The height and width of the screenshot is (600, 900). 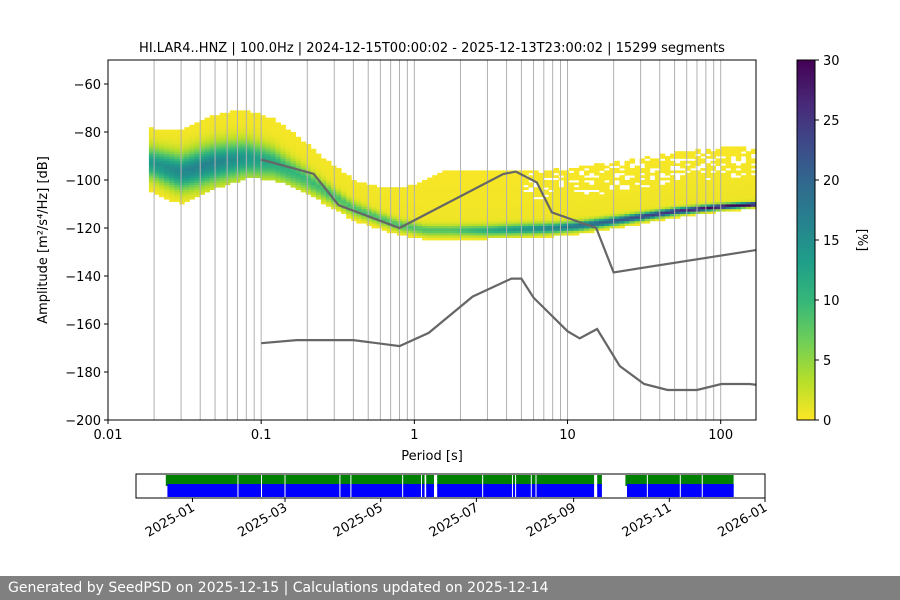 I want to click on x-axis-ticks: 0.01 0.1 1 10 100, so click(x=413, y=431).